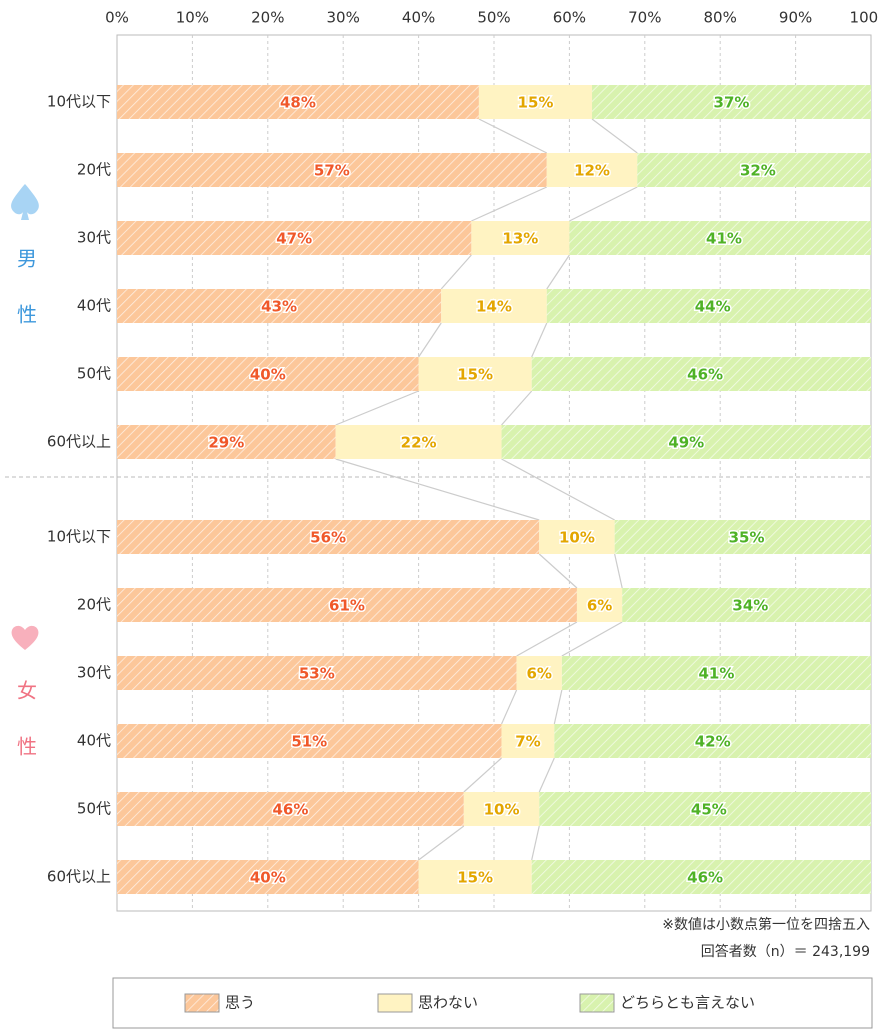 Image resolution: width=878 pixels, height=1030 pixels. I want to click on x-tick-label: 0%, so click(117, 18).